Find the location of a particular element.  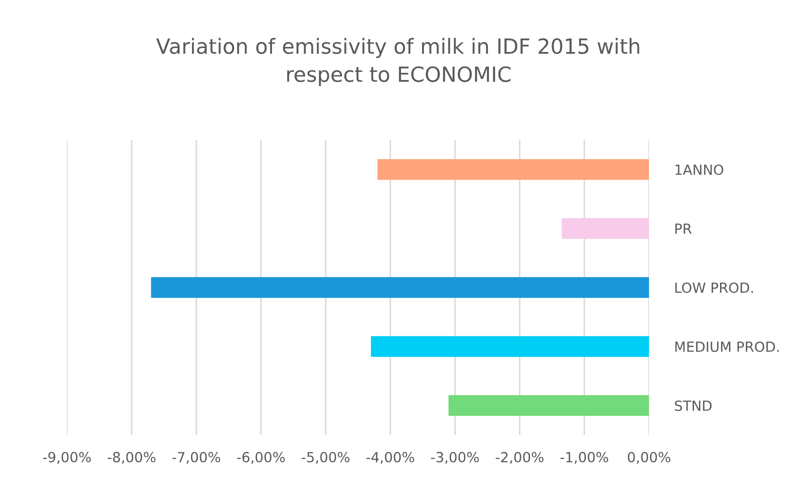

y-tick-label: STND is located at coordinates (693, 405).